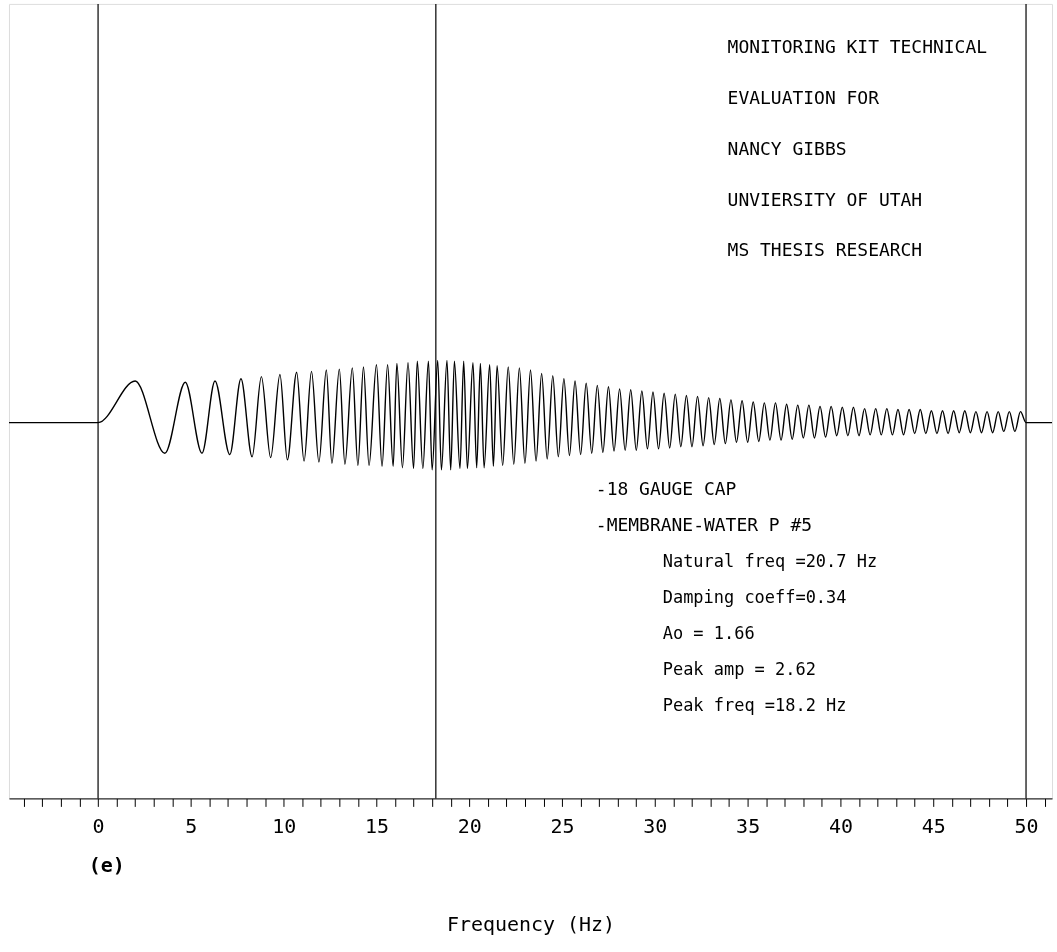 Image resolution: width=1057 pixels, height=952 pixels. What do you see at coordinates (933, 825) in the screenshot?
I see `x-tick-label: 45` at bounding box center [933, 825].